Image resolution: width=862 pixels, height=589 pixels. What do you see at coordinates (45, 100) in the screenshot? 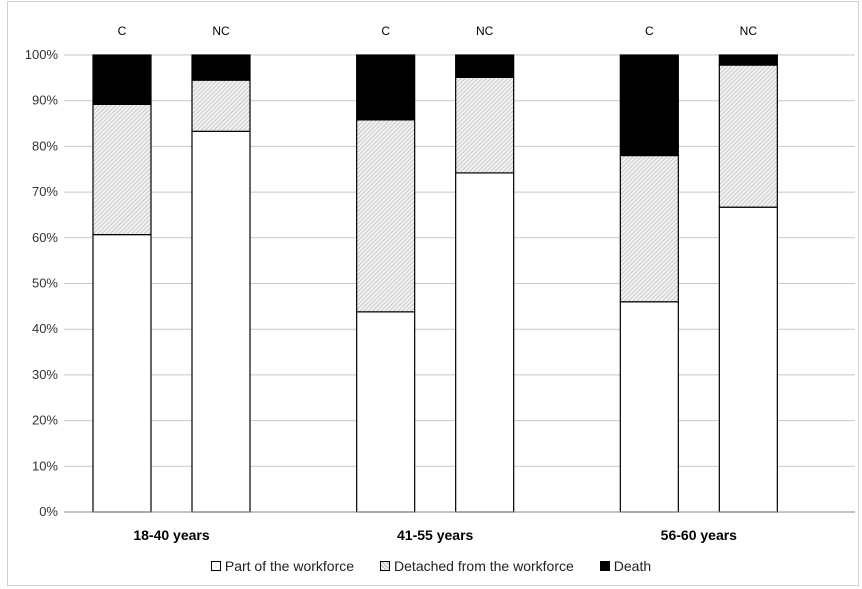
I see `y-tick-label: 90%` at bounding box center [45, 100].